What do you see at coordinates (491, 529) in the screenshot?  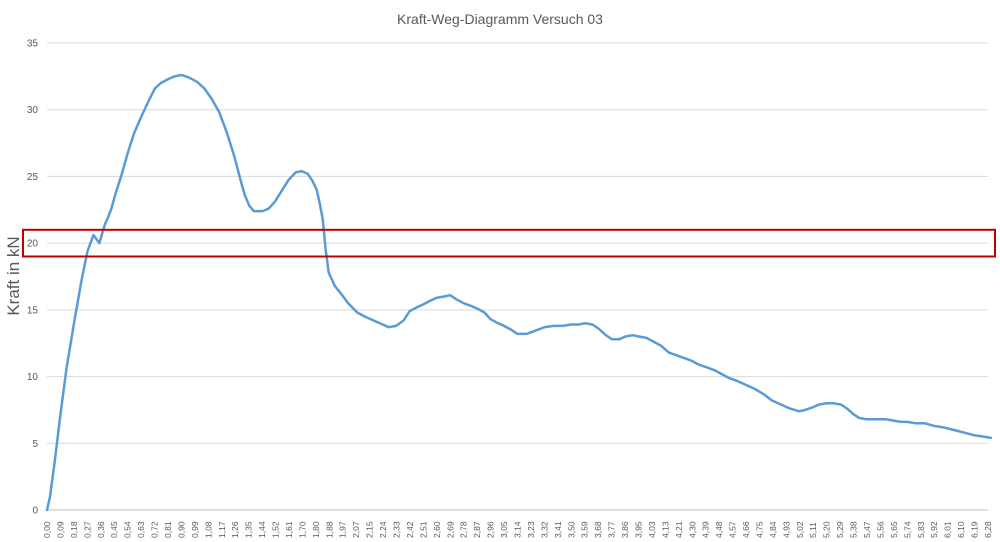 I see `x-tick-label: 2,96` at bounding box center [491, 529].